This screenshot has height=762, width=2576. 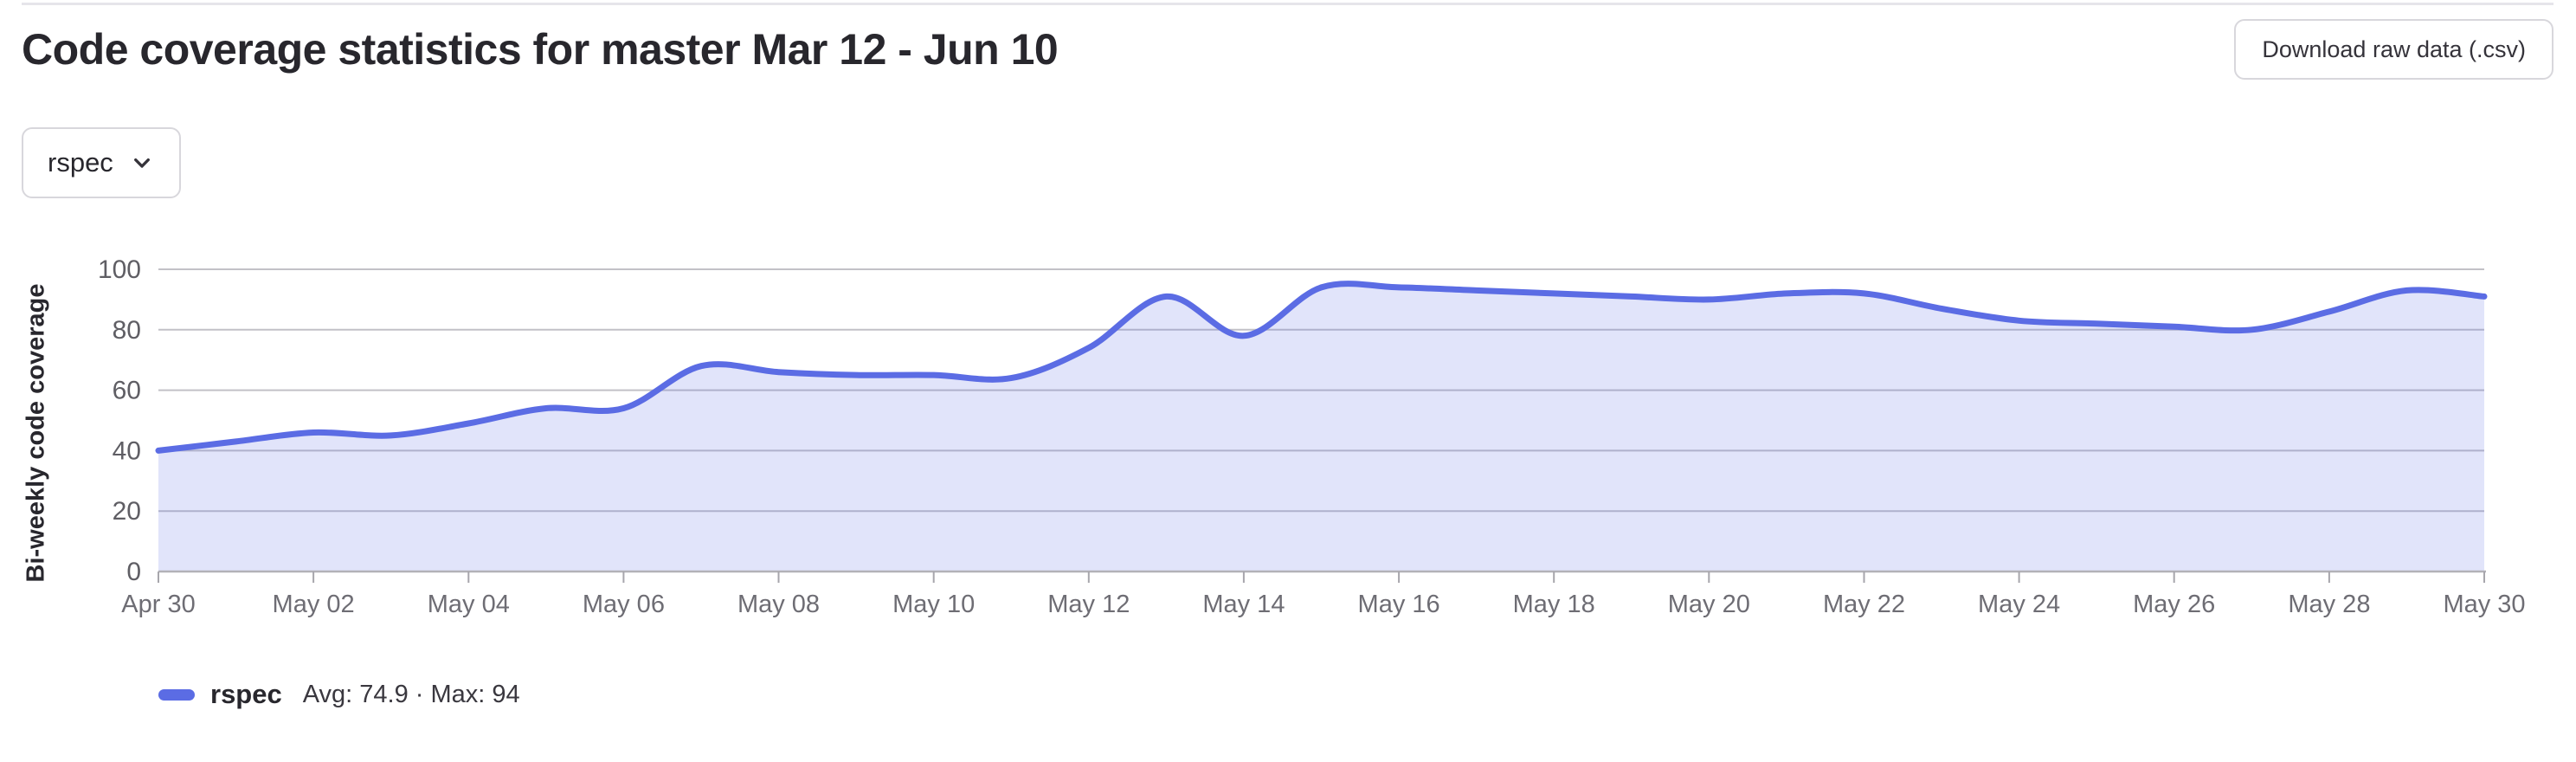 What do you see at coordinates (2484, 605) in the screenshot?
I see `x-tick-label: May 30` at bounding box center [2484, 605].